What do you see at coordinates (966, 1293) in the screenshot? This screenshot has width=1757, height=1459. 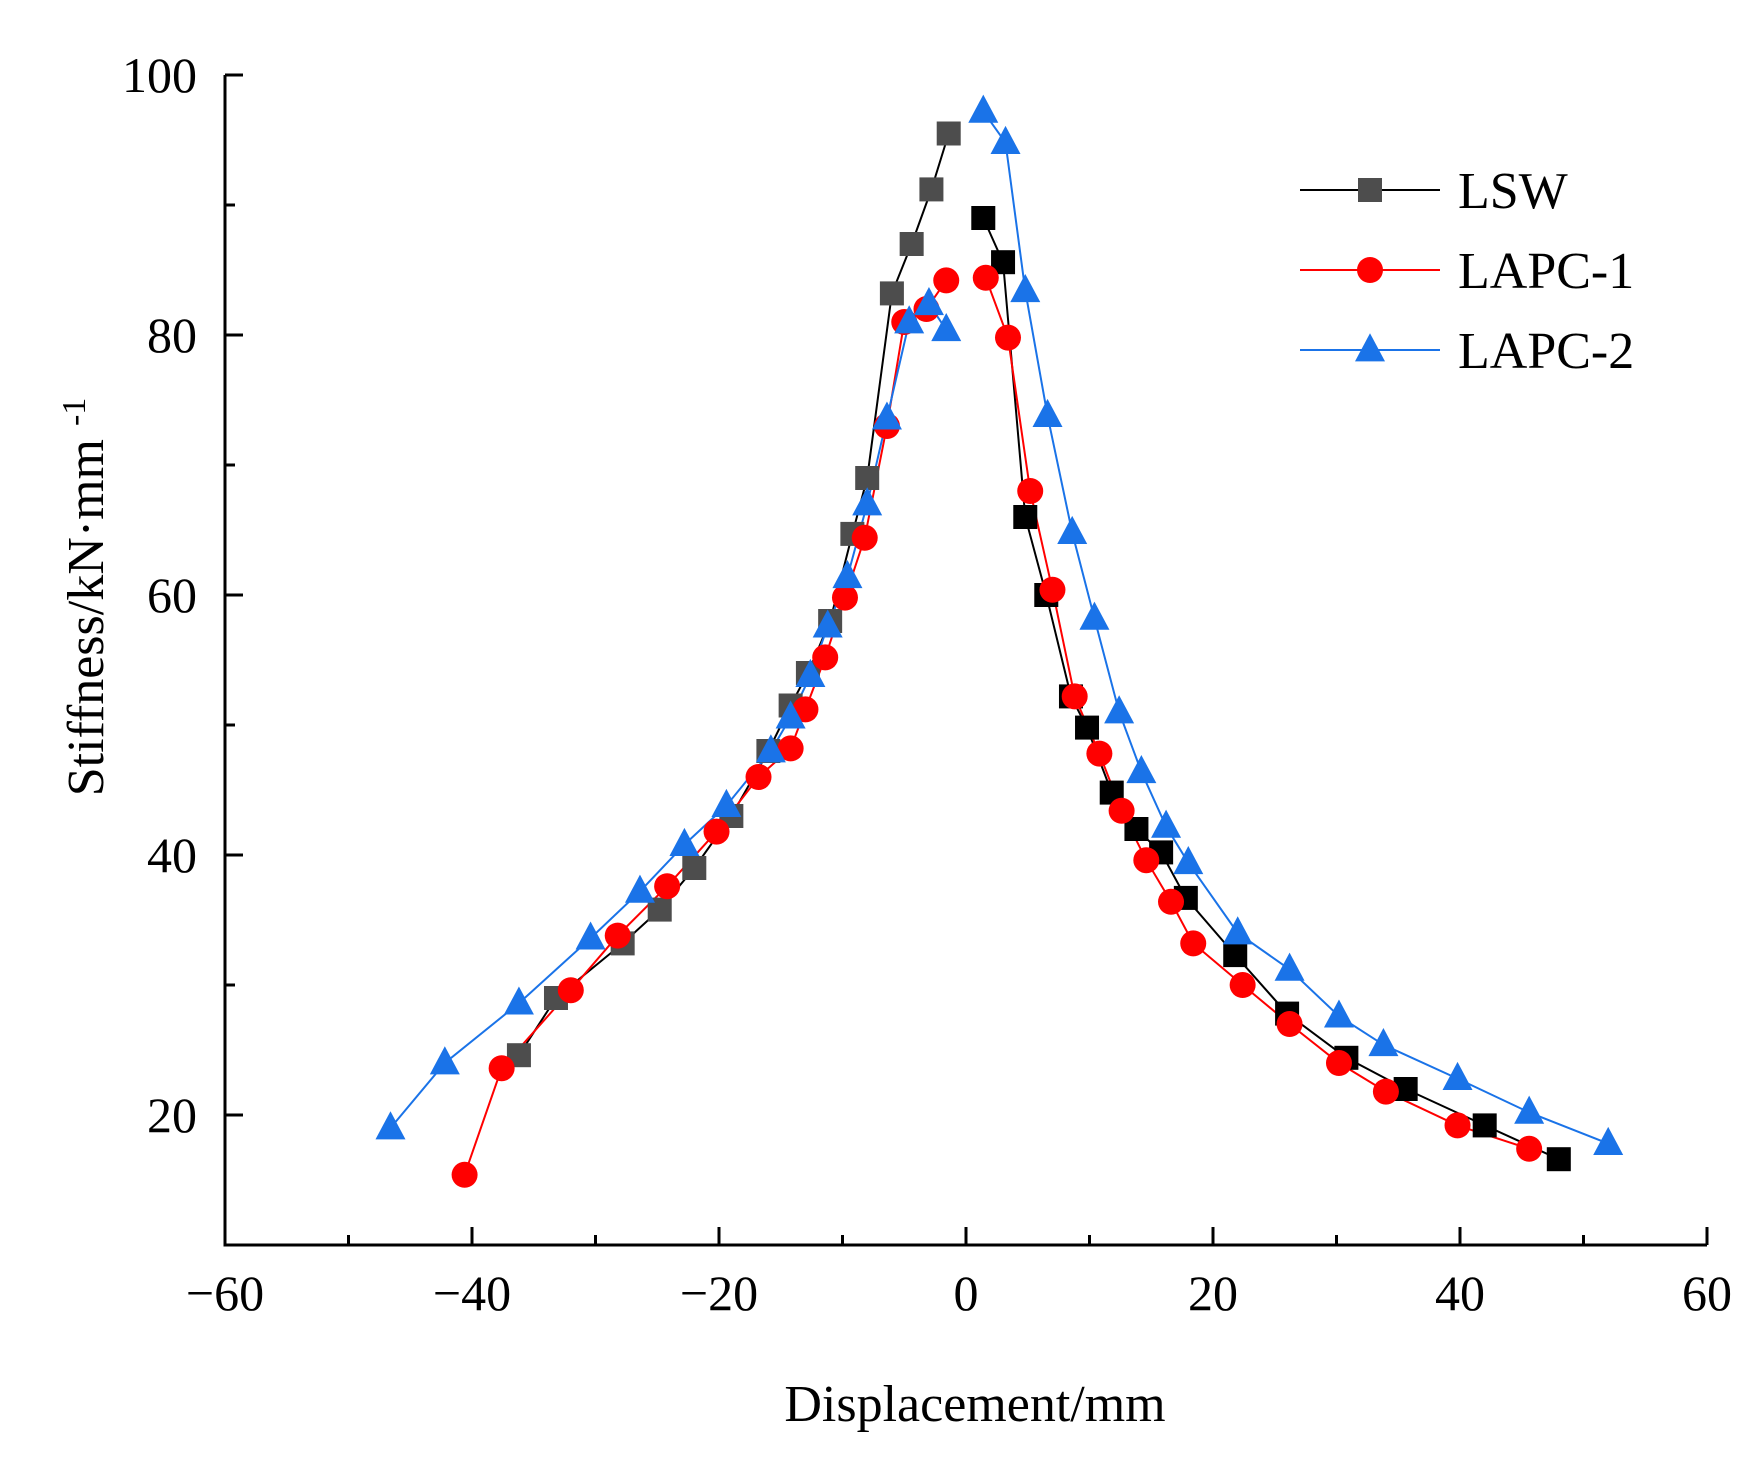 I see `x-tick-label: 0` at bounding box center [966, 1293].